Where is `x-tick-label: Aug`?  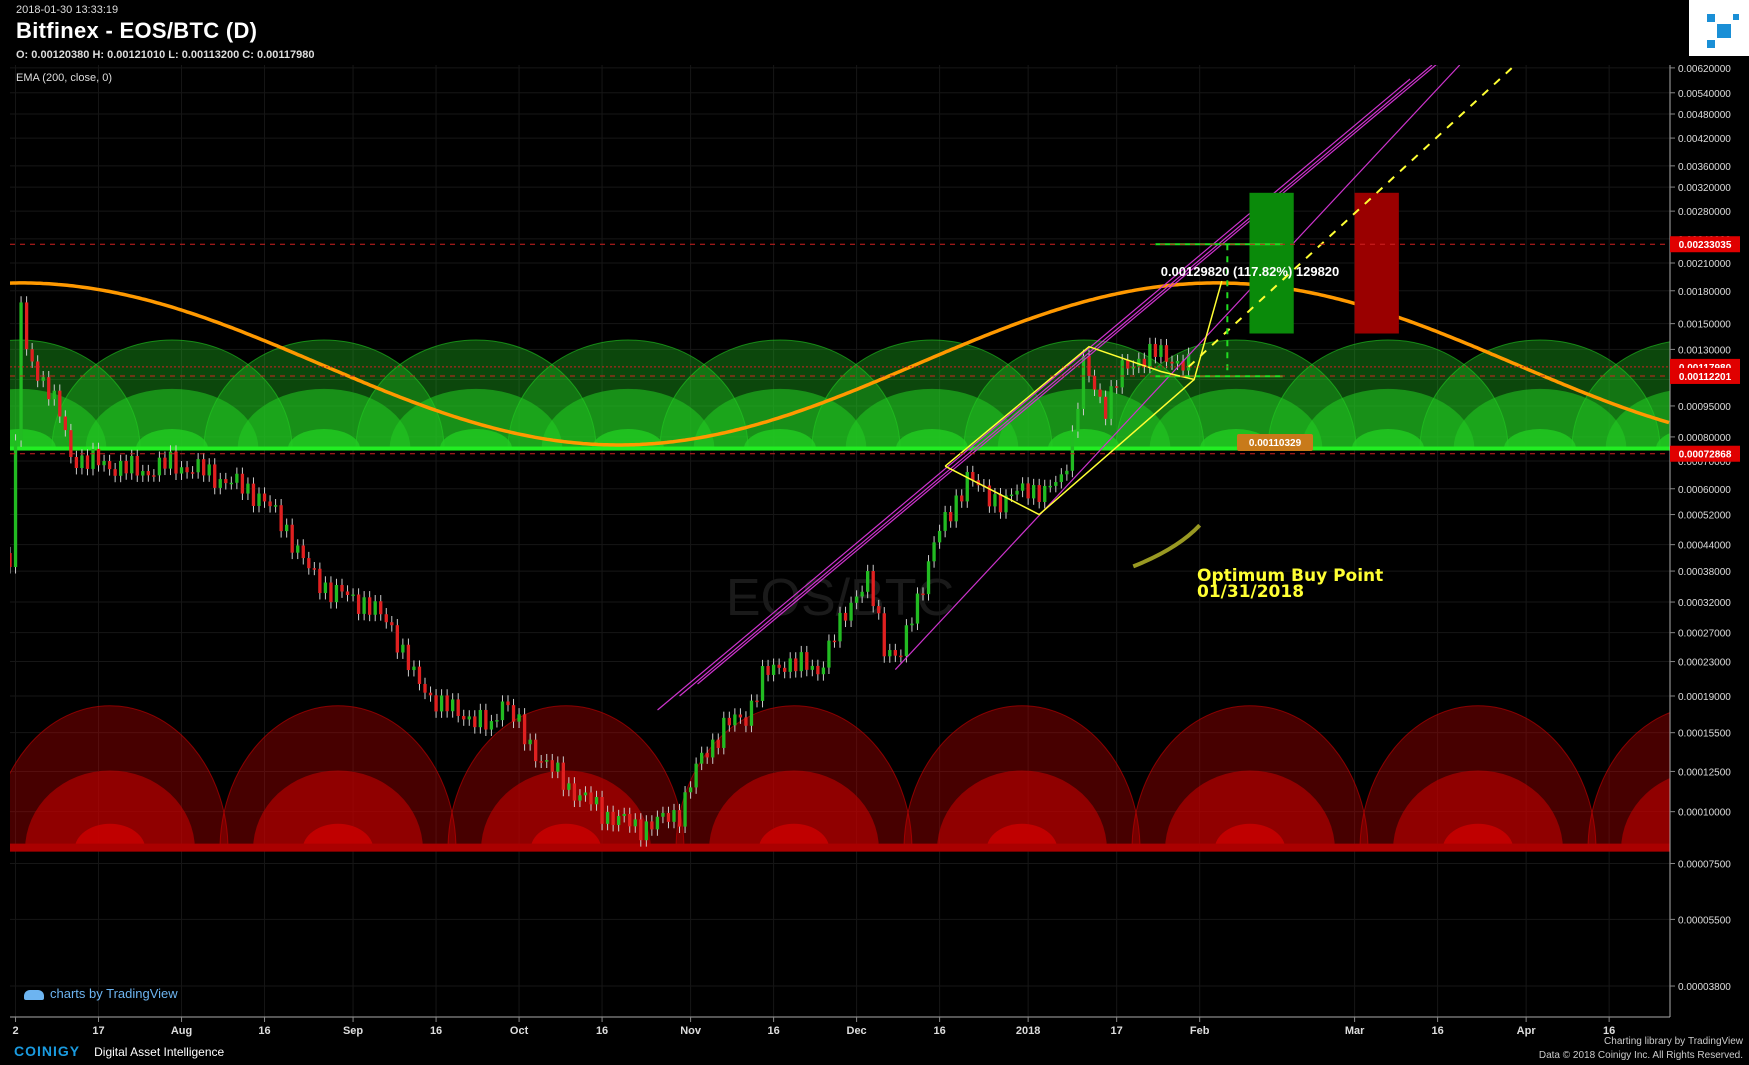 x-tick-label: Aug is located at coordinates (181, 1031).